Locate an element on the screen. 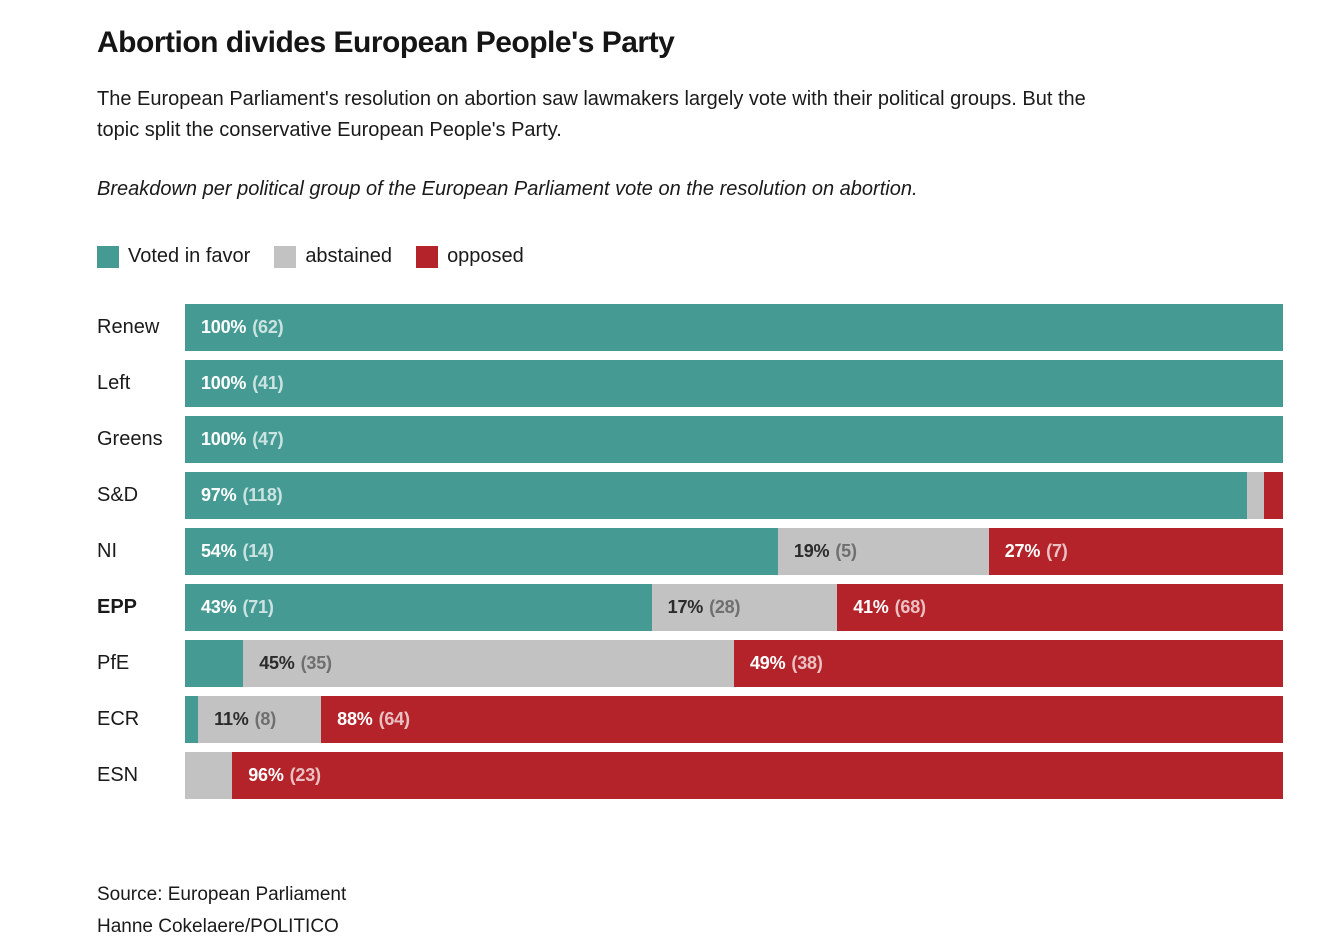 The height and width of the screenshot is (950, 1341). legend: Voted in favor abstained opposed is located at coordinates (690, 256).